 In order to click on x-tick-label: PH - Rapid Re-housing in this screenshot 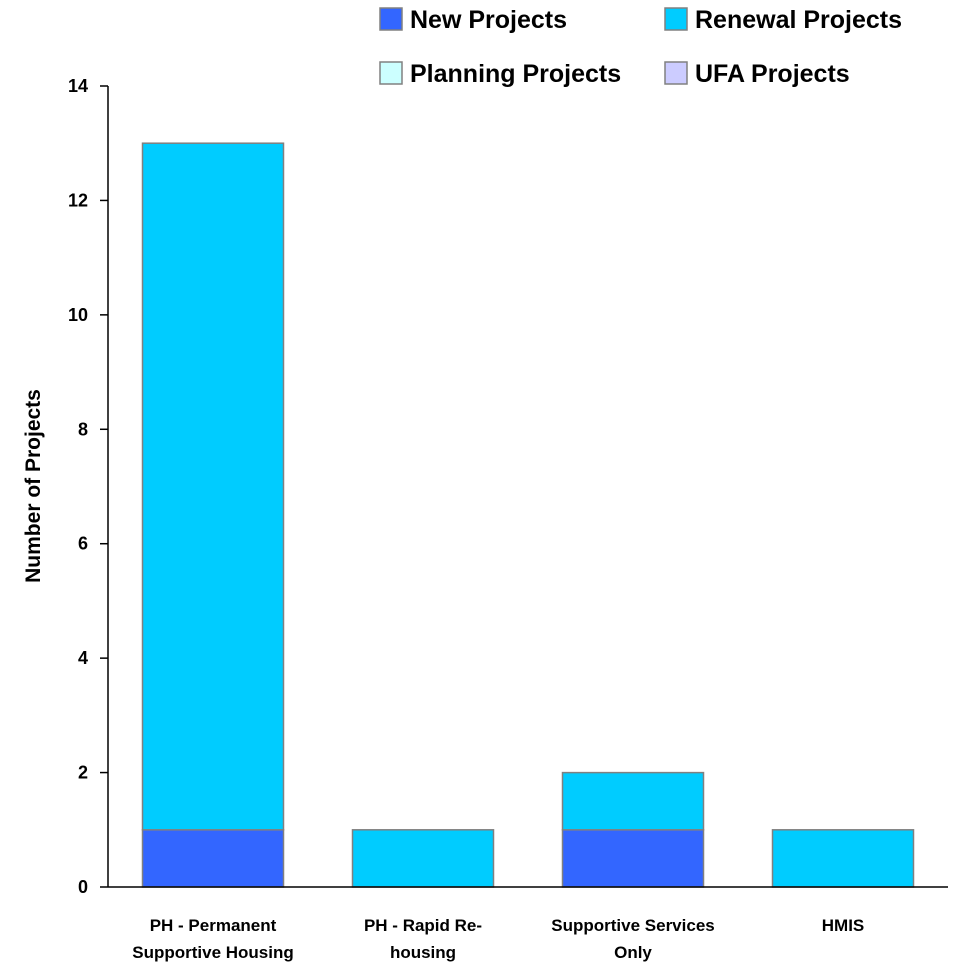, I will do `click(423, 939)`.